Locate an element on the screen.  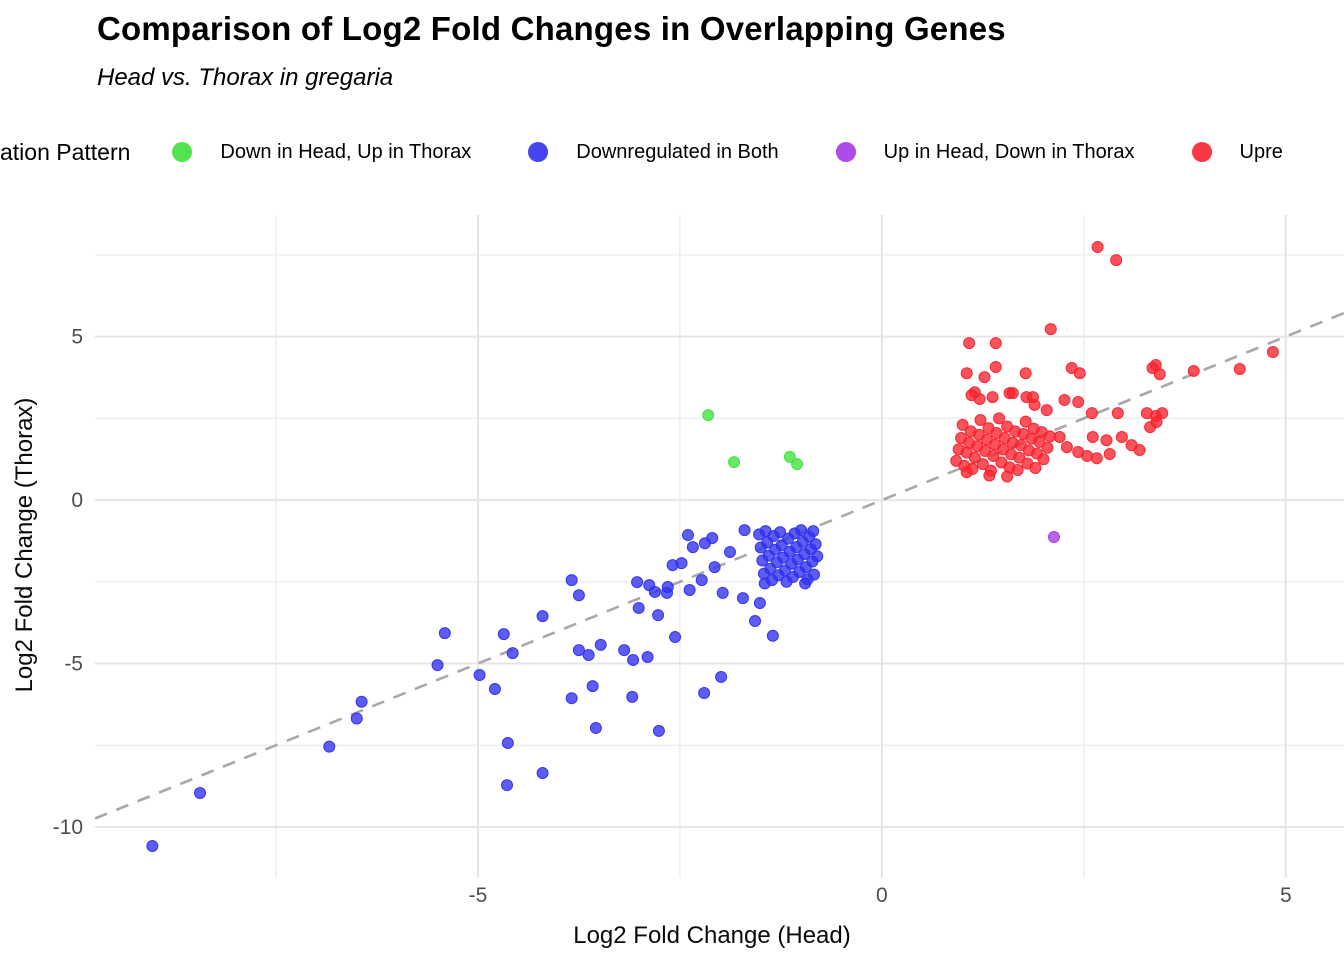
y-axis-title: Log2 Fold Change (Thorax) is located at coordinates (24, 545).